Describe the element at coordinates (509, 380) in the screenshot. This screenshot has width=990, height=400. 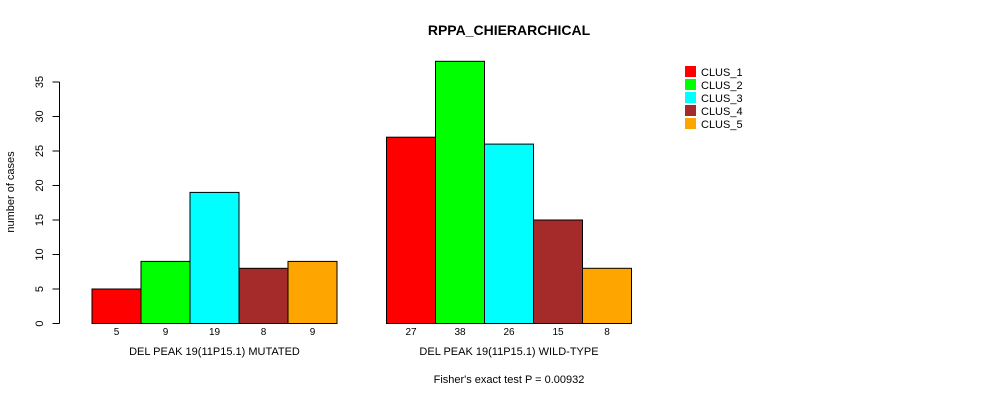
I see `fisher-test-label: Fisher's exact test P = 0.00932` at that location.